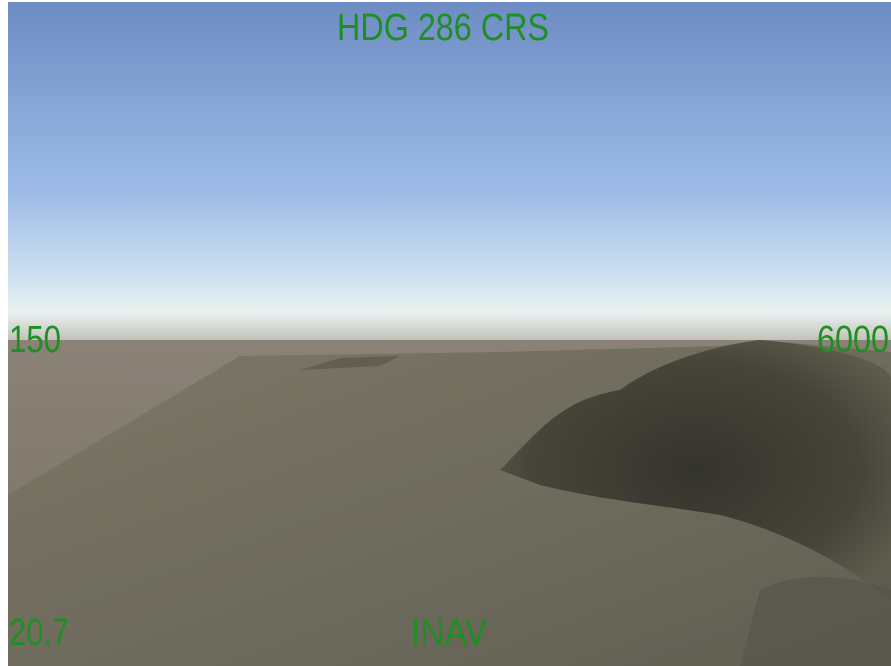 The image size is (891, 666). I want to click on airspeed: 150, so click(35, 340).